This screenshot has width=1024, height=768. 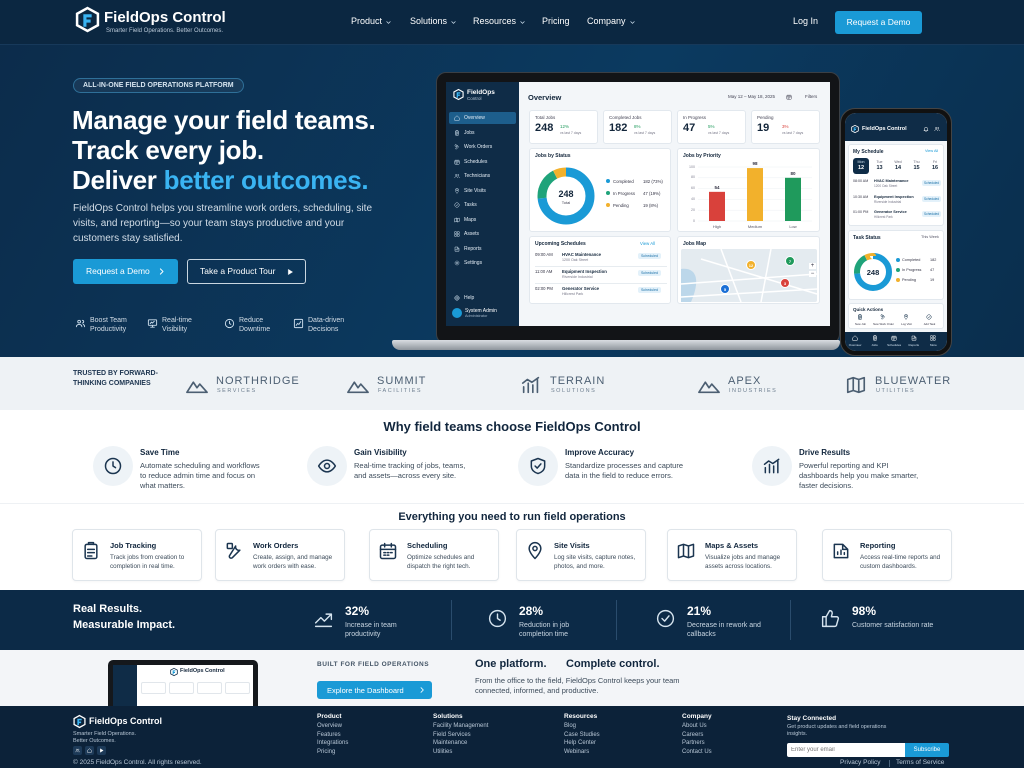 I want to click on phone-action: Log Visit, so click(x=906, y=324).